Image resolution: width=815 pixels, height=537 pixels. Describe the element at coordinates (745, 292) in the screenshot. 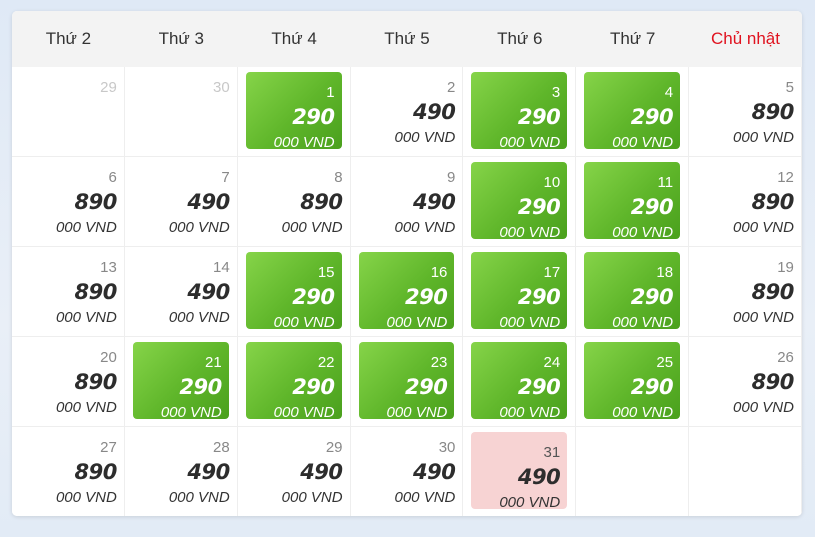

I see `day-cell: 19 890 000 VND` at that location.